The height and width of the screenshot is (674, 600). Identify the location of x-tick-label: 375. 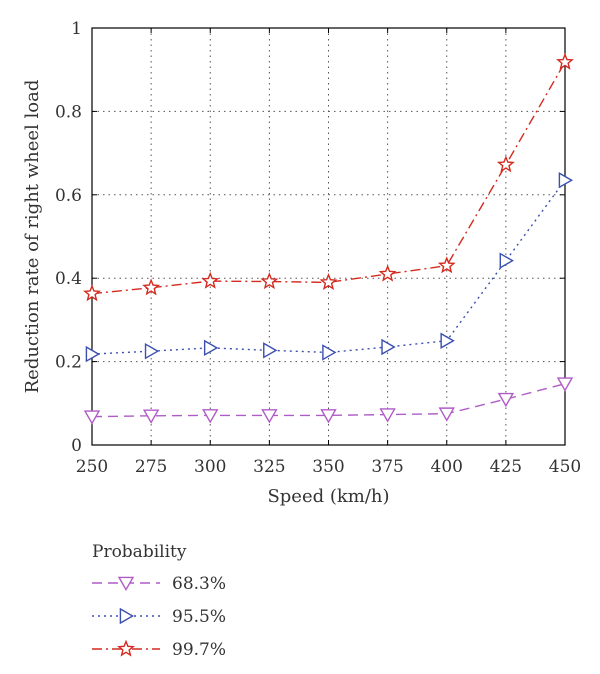
(387, 467).